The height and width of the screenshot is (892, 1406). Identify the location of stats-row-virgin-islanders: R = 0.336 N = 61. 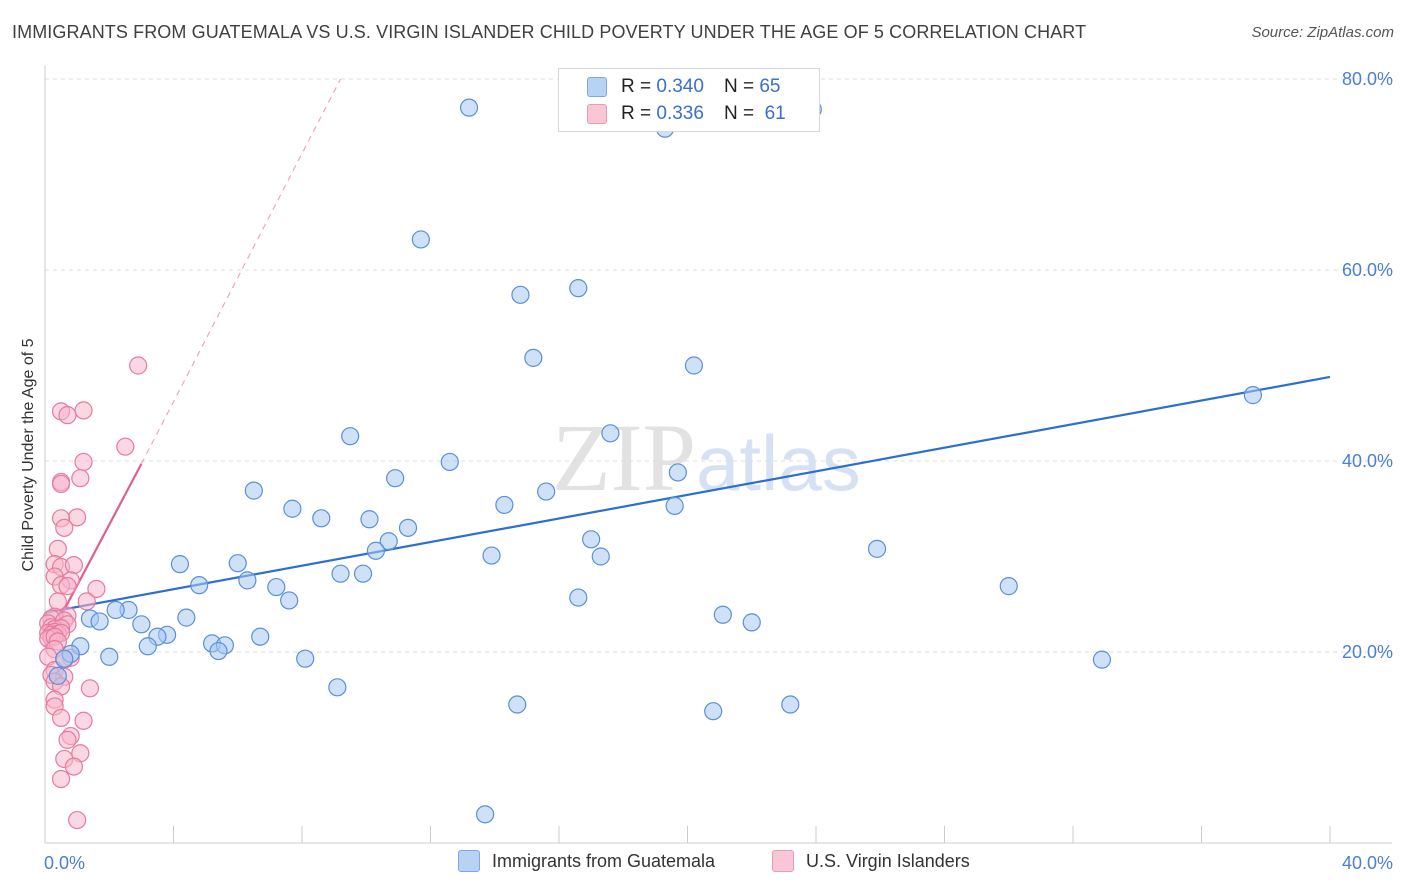
(672, 114).